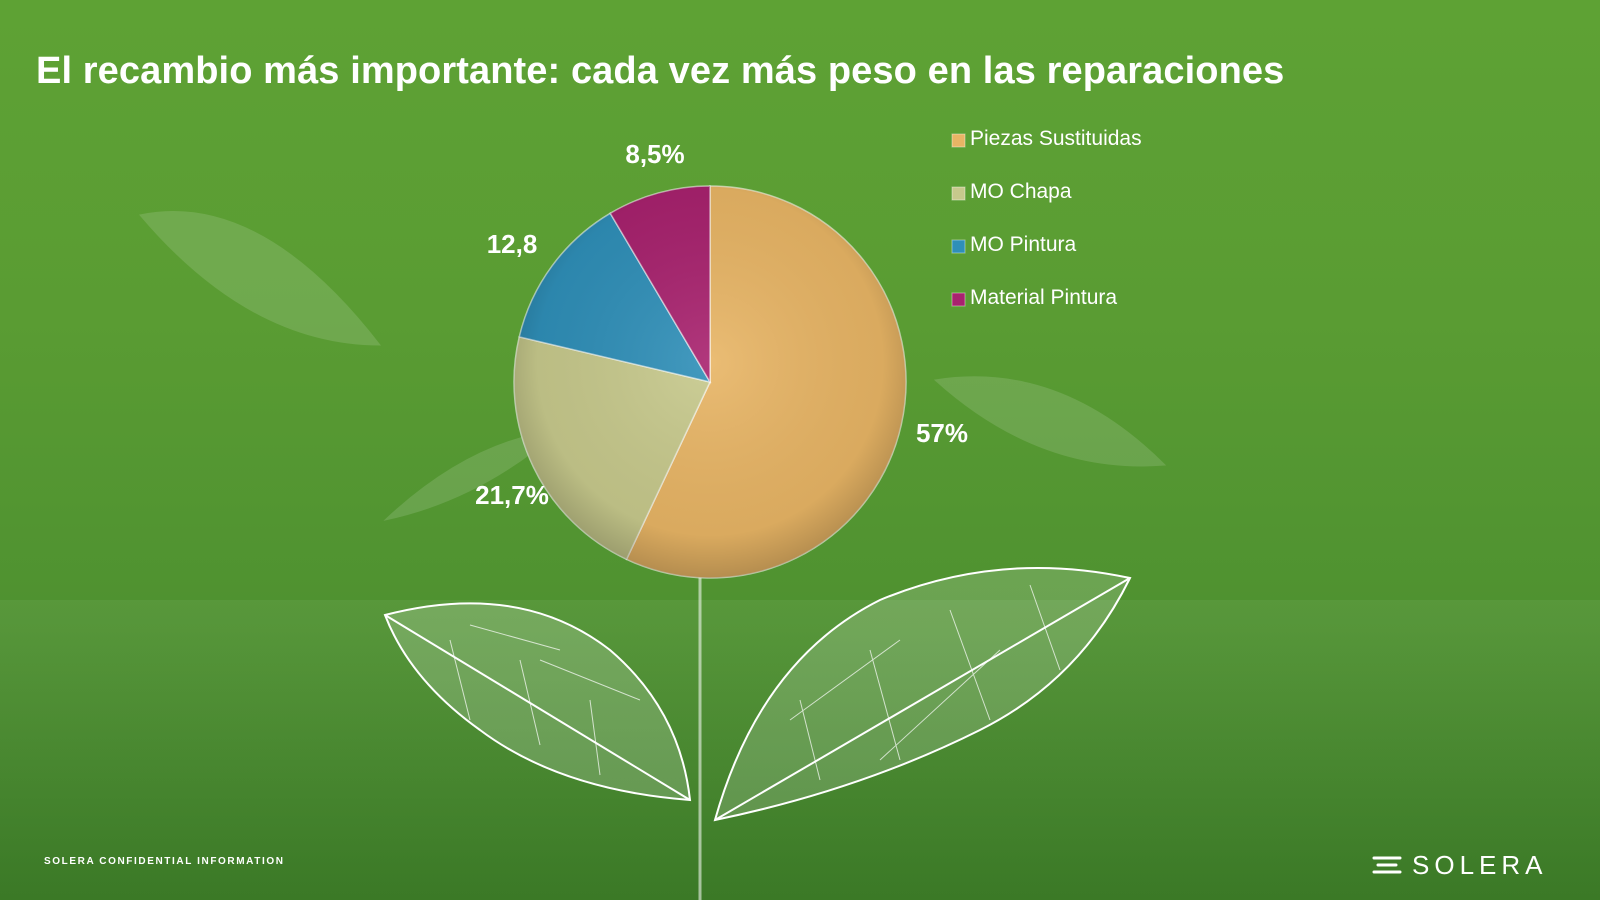 The image size is (1600, 900). Describe the element at coordinates (958, 299) in the screenshot. I see `legend-swatch-material-pintura` at that location.